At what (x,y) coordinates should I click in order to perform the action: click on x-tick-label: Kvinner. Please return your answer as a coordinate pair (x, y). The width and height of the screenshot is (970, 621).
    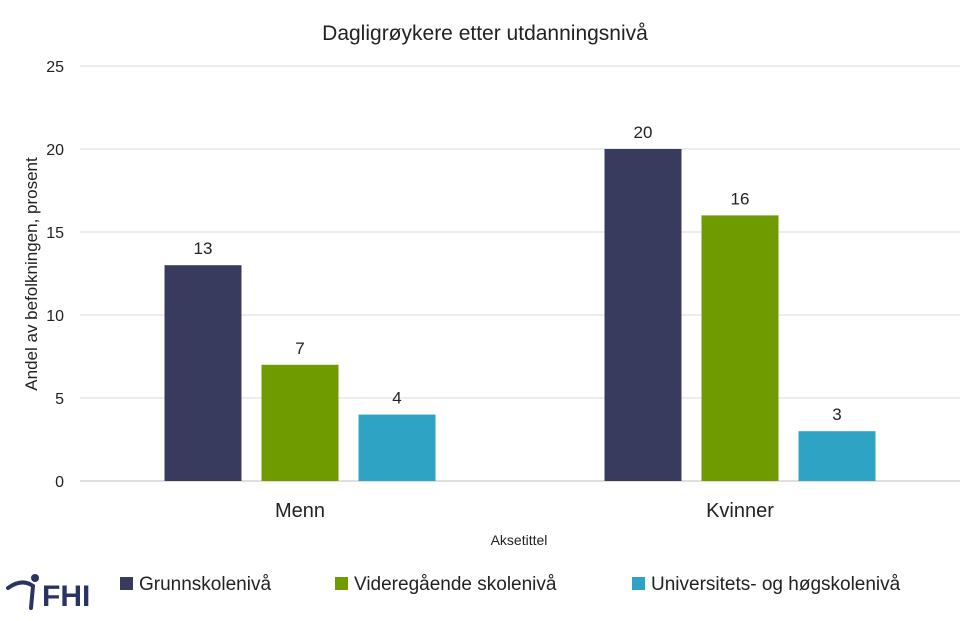
    Looking at the image, I should click on (740, 511).